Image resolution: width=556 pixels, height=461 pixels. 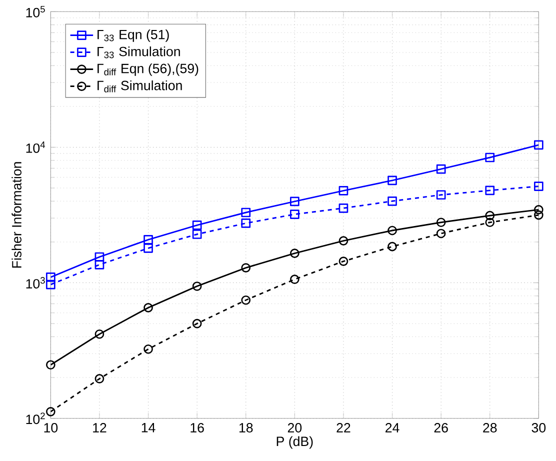 I want to click on x-axis-title: P (dB), so click(x=294, y=442).